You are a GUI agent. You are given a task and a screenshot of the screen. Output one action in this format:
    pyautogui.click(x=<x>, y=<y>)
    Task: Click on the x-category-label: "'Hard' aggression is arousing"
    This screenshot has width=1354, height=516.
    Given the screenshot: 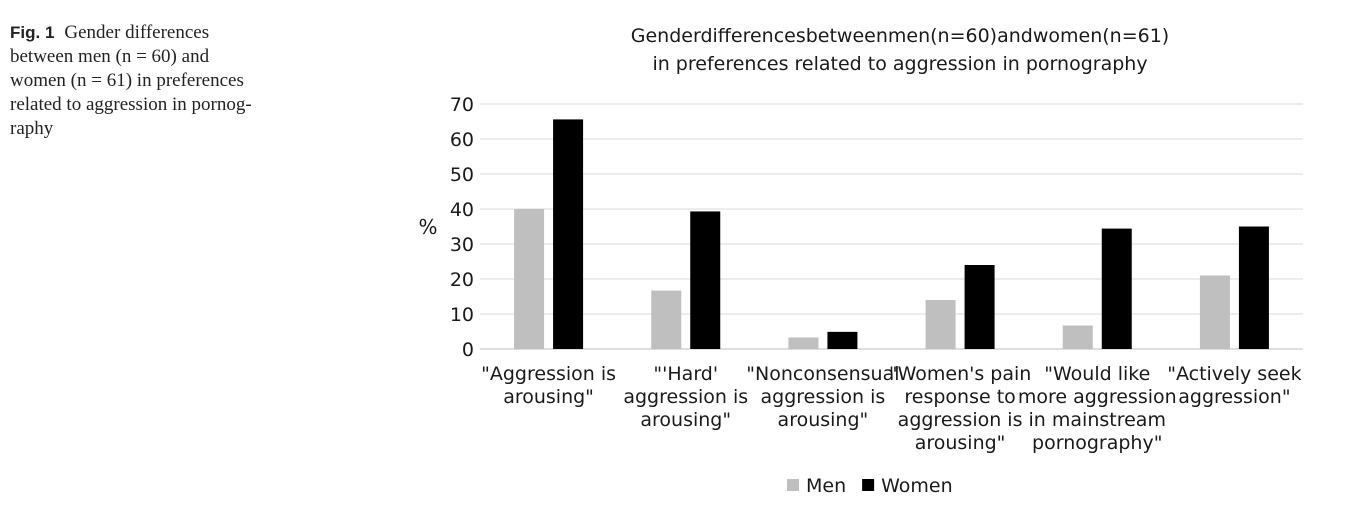 What is the action you would take?
    pyautogui.click(x=685, y=397)
    